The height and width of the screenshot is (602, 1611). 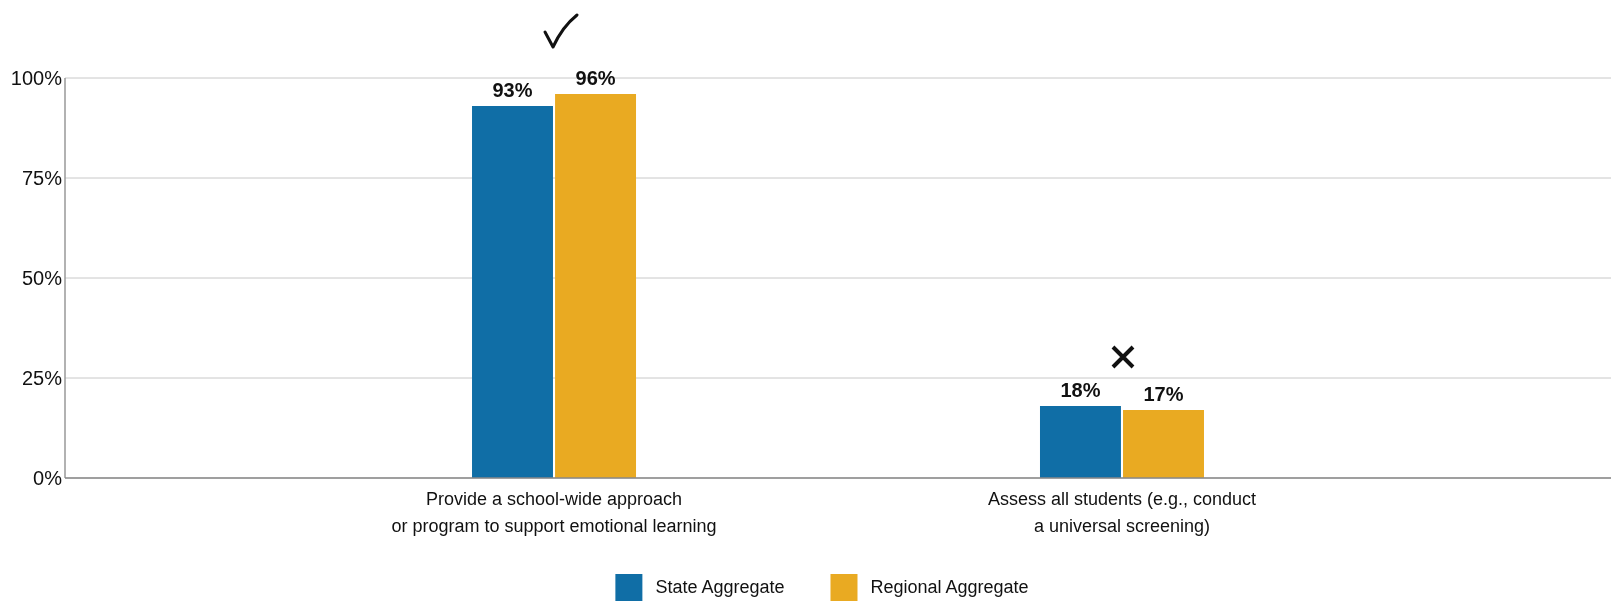 I want to click on y-tick-label: 25%, so click(x=42, y=378).